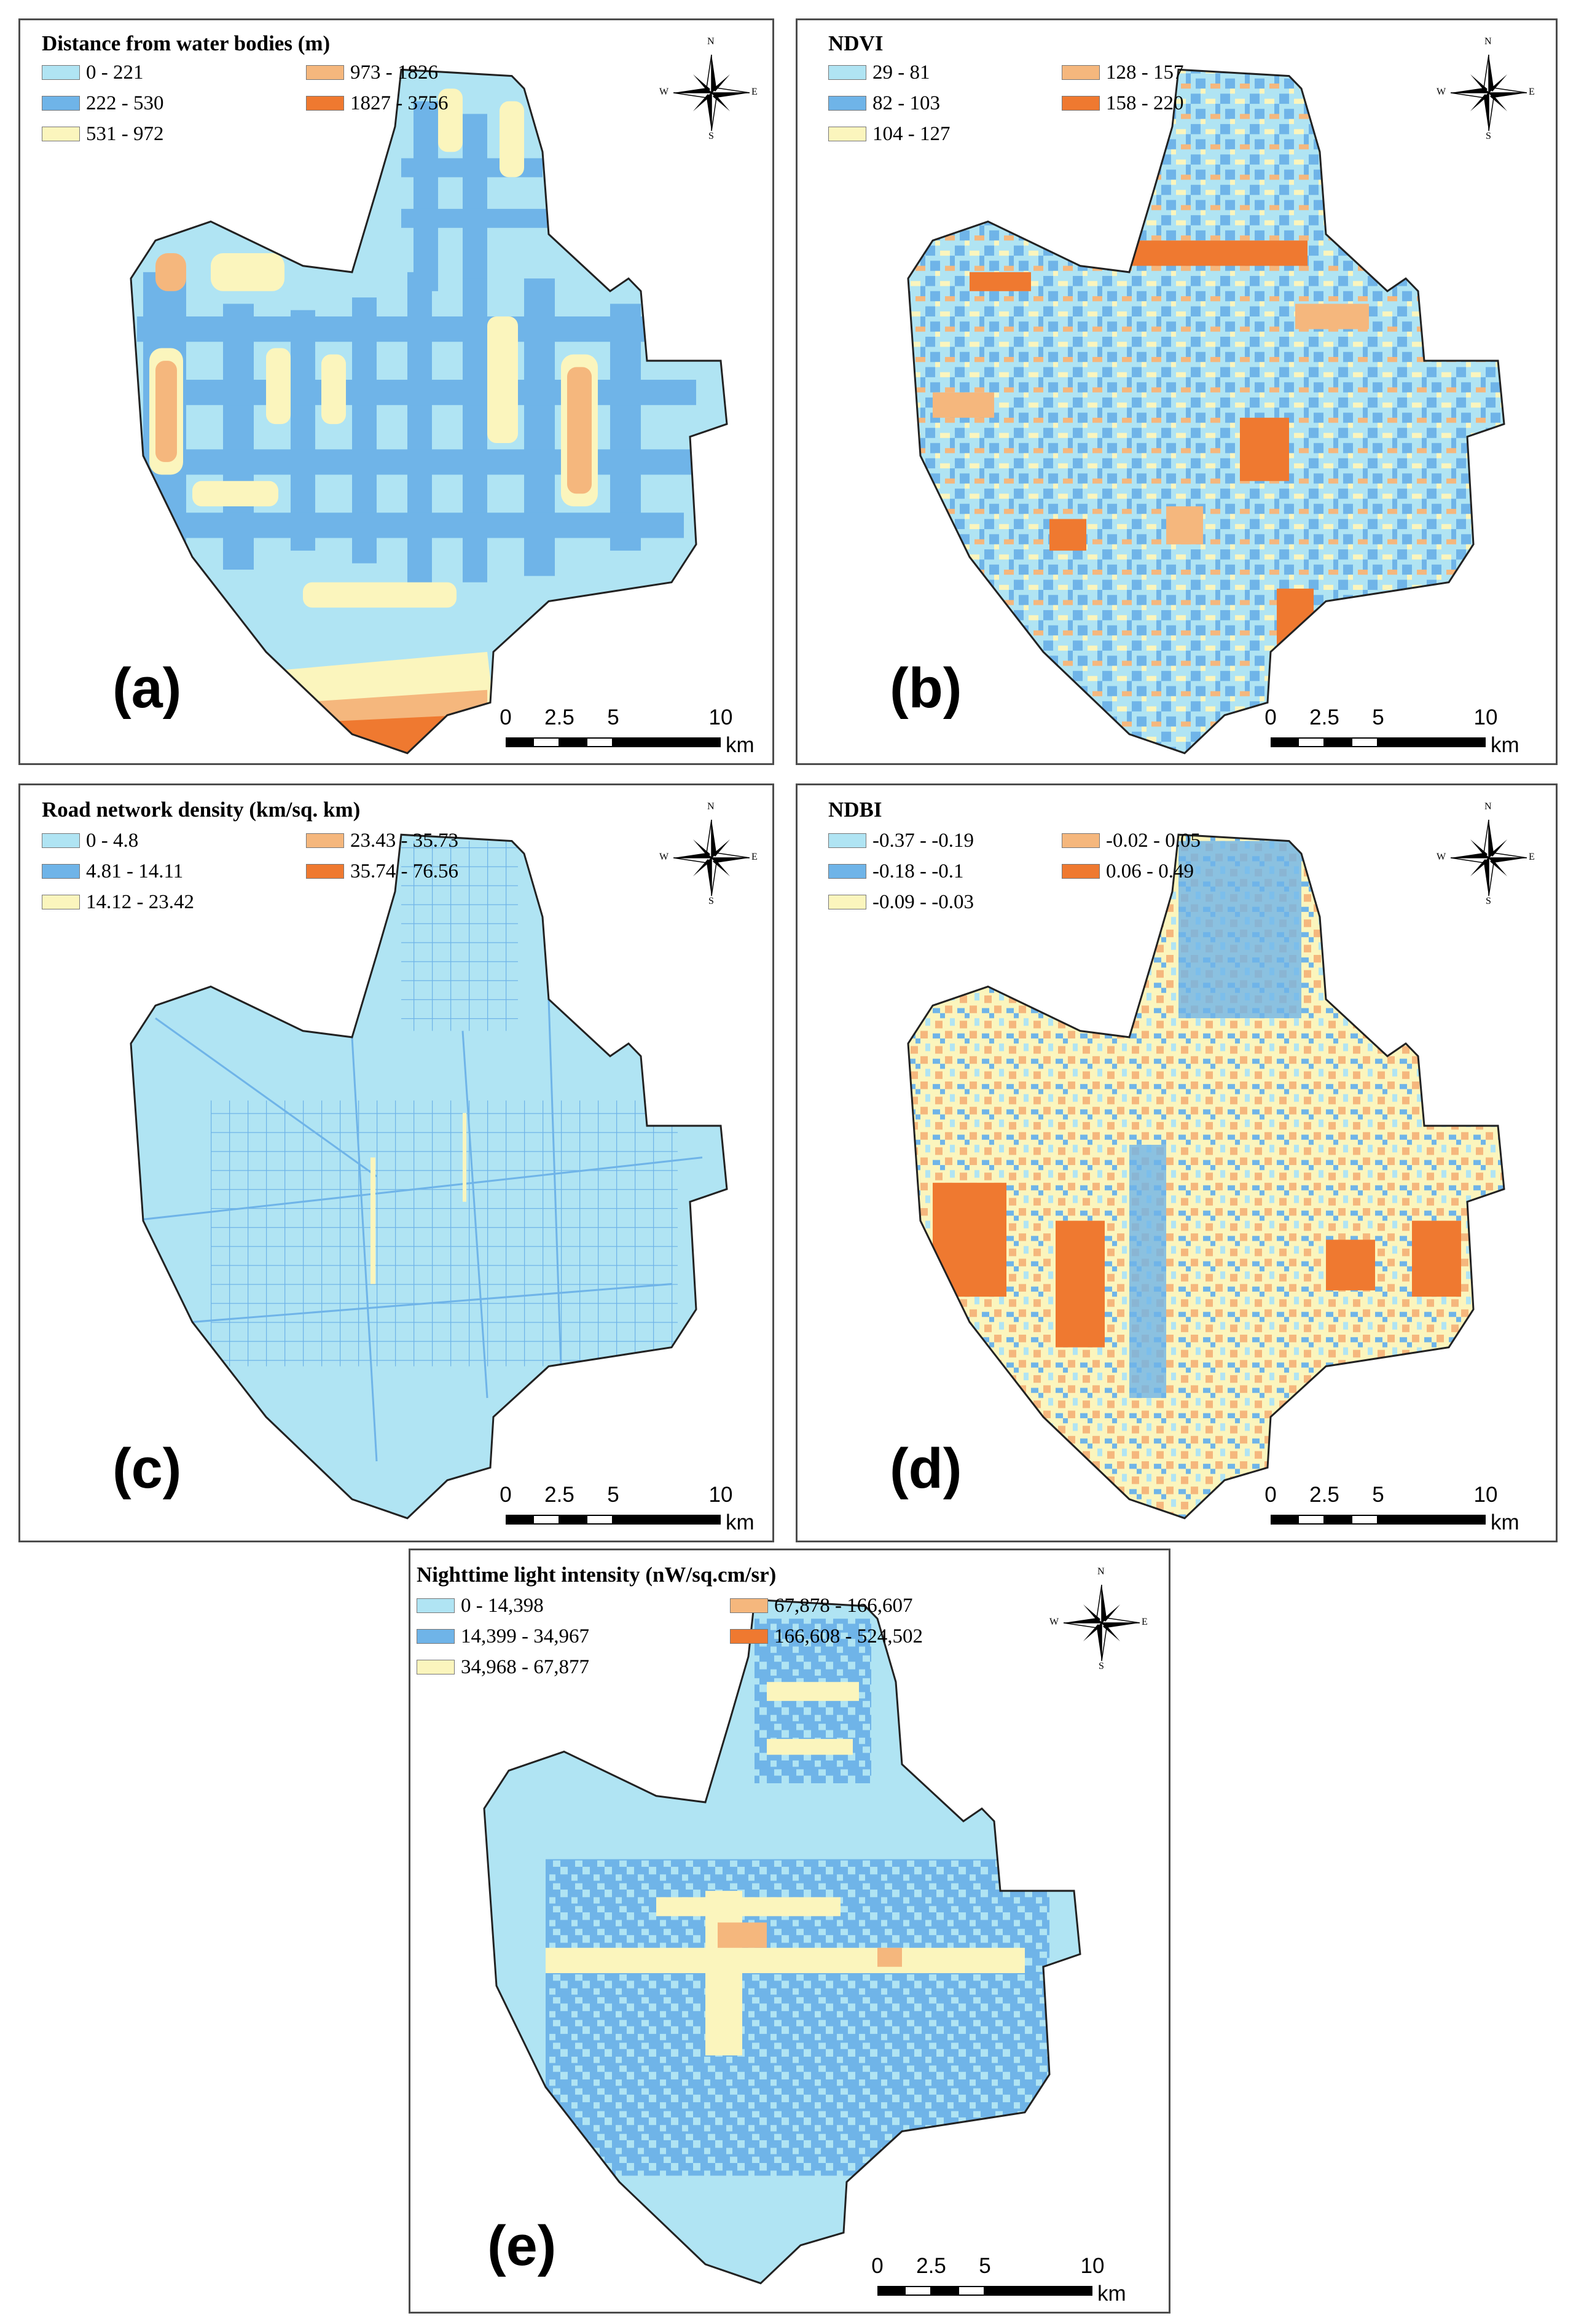 This screenshot has width=1576, height=2324. Describe the element at coordinates (115, 72) in the screenshot. I see `legend-label: 0 - 221` at that location.